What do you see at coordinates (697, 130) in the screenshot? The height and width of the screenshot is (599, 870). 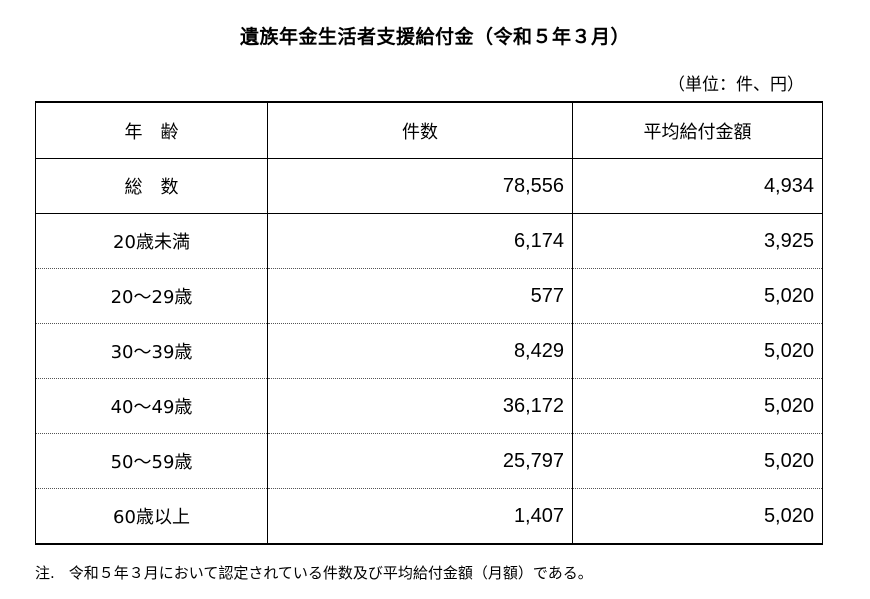 I see `header-avg-amount: 平均給付金額` at bounding box center [697, 130].